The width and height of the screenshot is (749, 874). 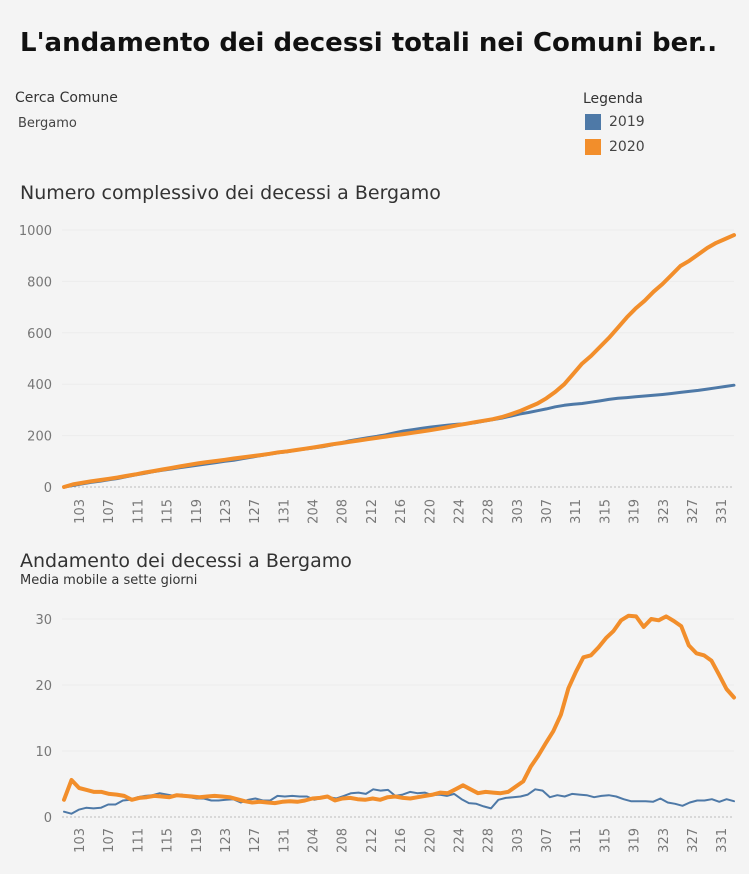 I want to click on moving-average-chart-title: Andamento dei decessi a Bergamo, so click(x=186, y=561).